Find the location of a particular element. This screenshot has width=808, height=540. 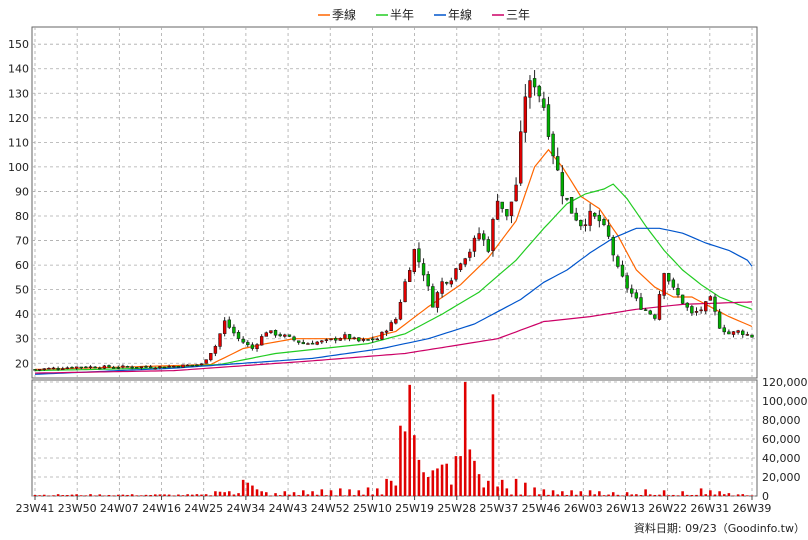

x-tick-label: 24W43 is located at coordinates (288, 508).